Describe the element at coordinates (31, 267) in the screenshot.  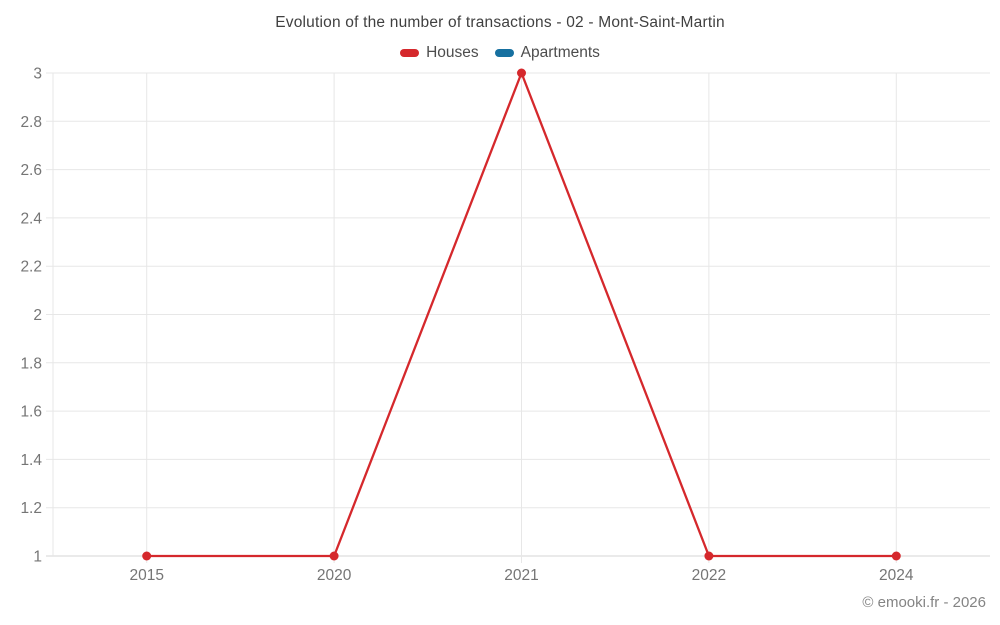
I see `y-tick-label: 2.2` at that location.